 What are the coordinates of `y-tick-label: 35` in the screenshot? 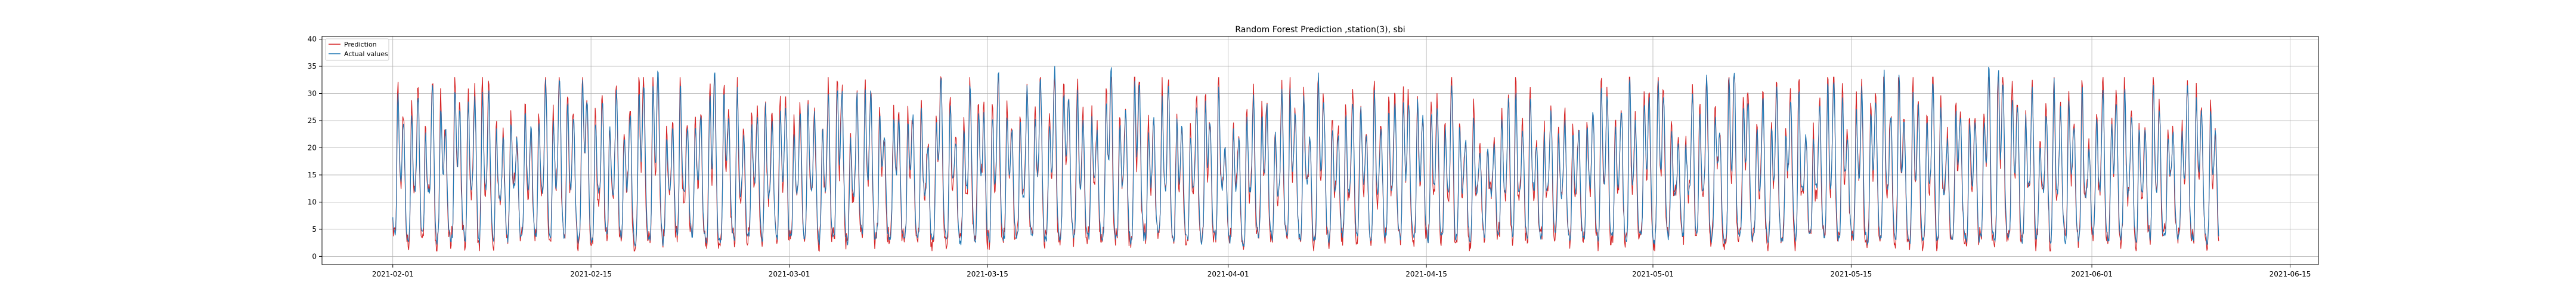 It's located at (312, 66).